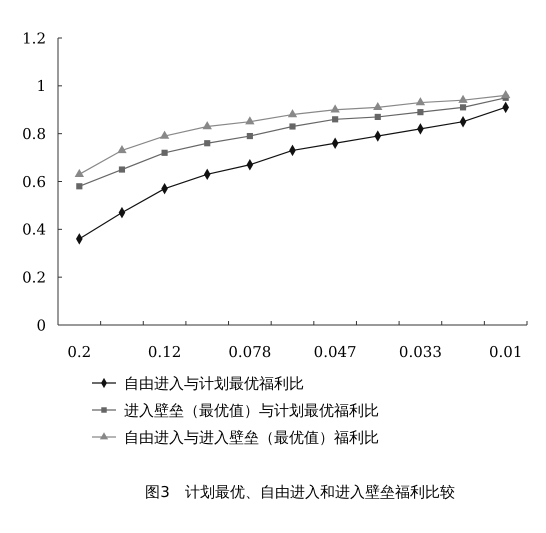  I want to click on y-tick-label: 0.6, so click(34, 181).